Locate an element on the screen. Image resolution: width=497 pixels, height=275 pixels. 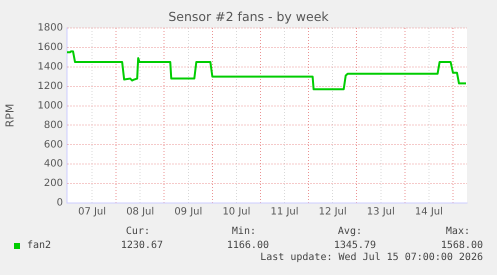
x-tick-label: 11 Jul is located at coordinates (284, 212).